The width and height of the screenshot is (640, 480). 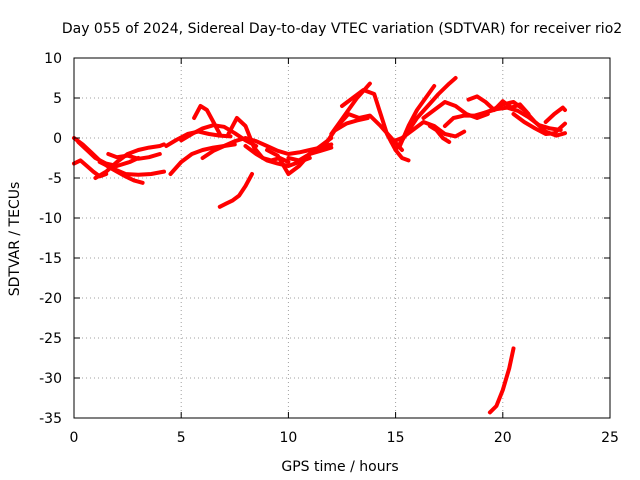 What do you see at coordinates (50, 379) in the screenshot?
I see `y-tick-label: -30` at bounding box center [50, 379].